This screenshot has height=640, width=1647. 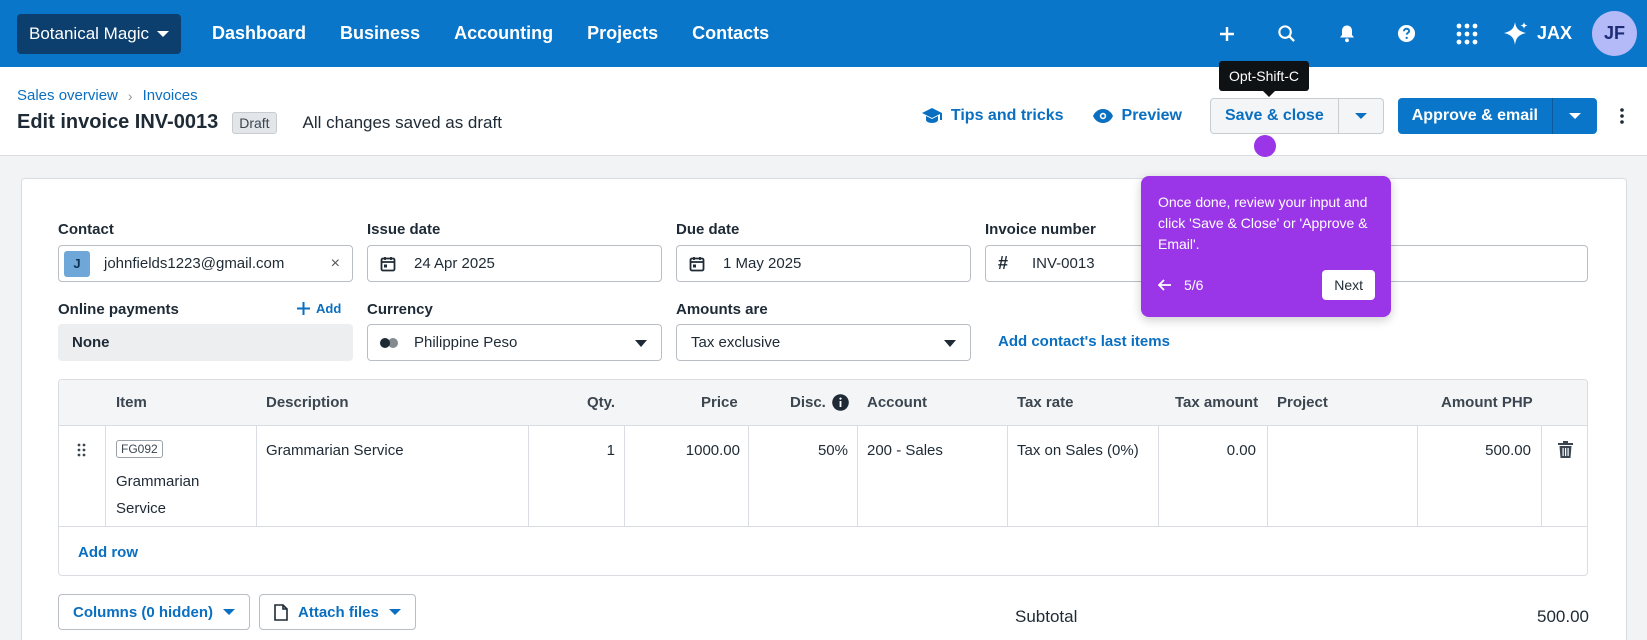 I want to click on cell-amount: 500.00, so click(x=1508, y=450).